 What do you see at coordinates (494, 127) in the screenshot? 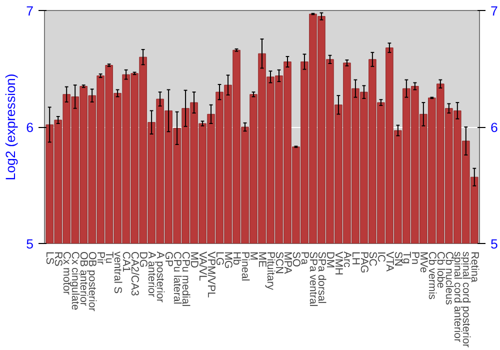
I see `y2-tick-label: 6` at bounding box center [494, 127].